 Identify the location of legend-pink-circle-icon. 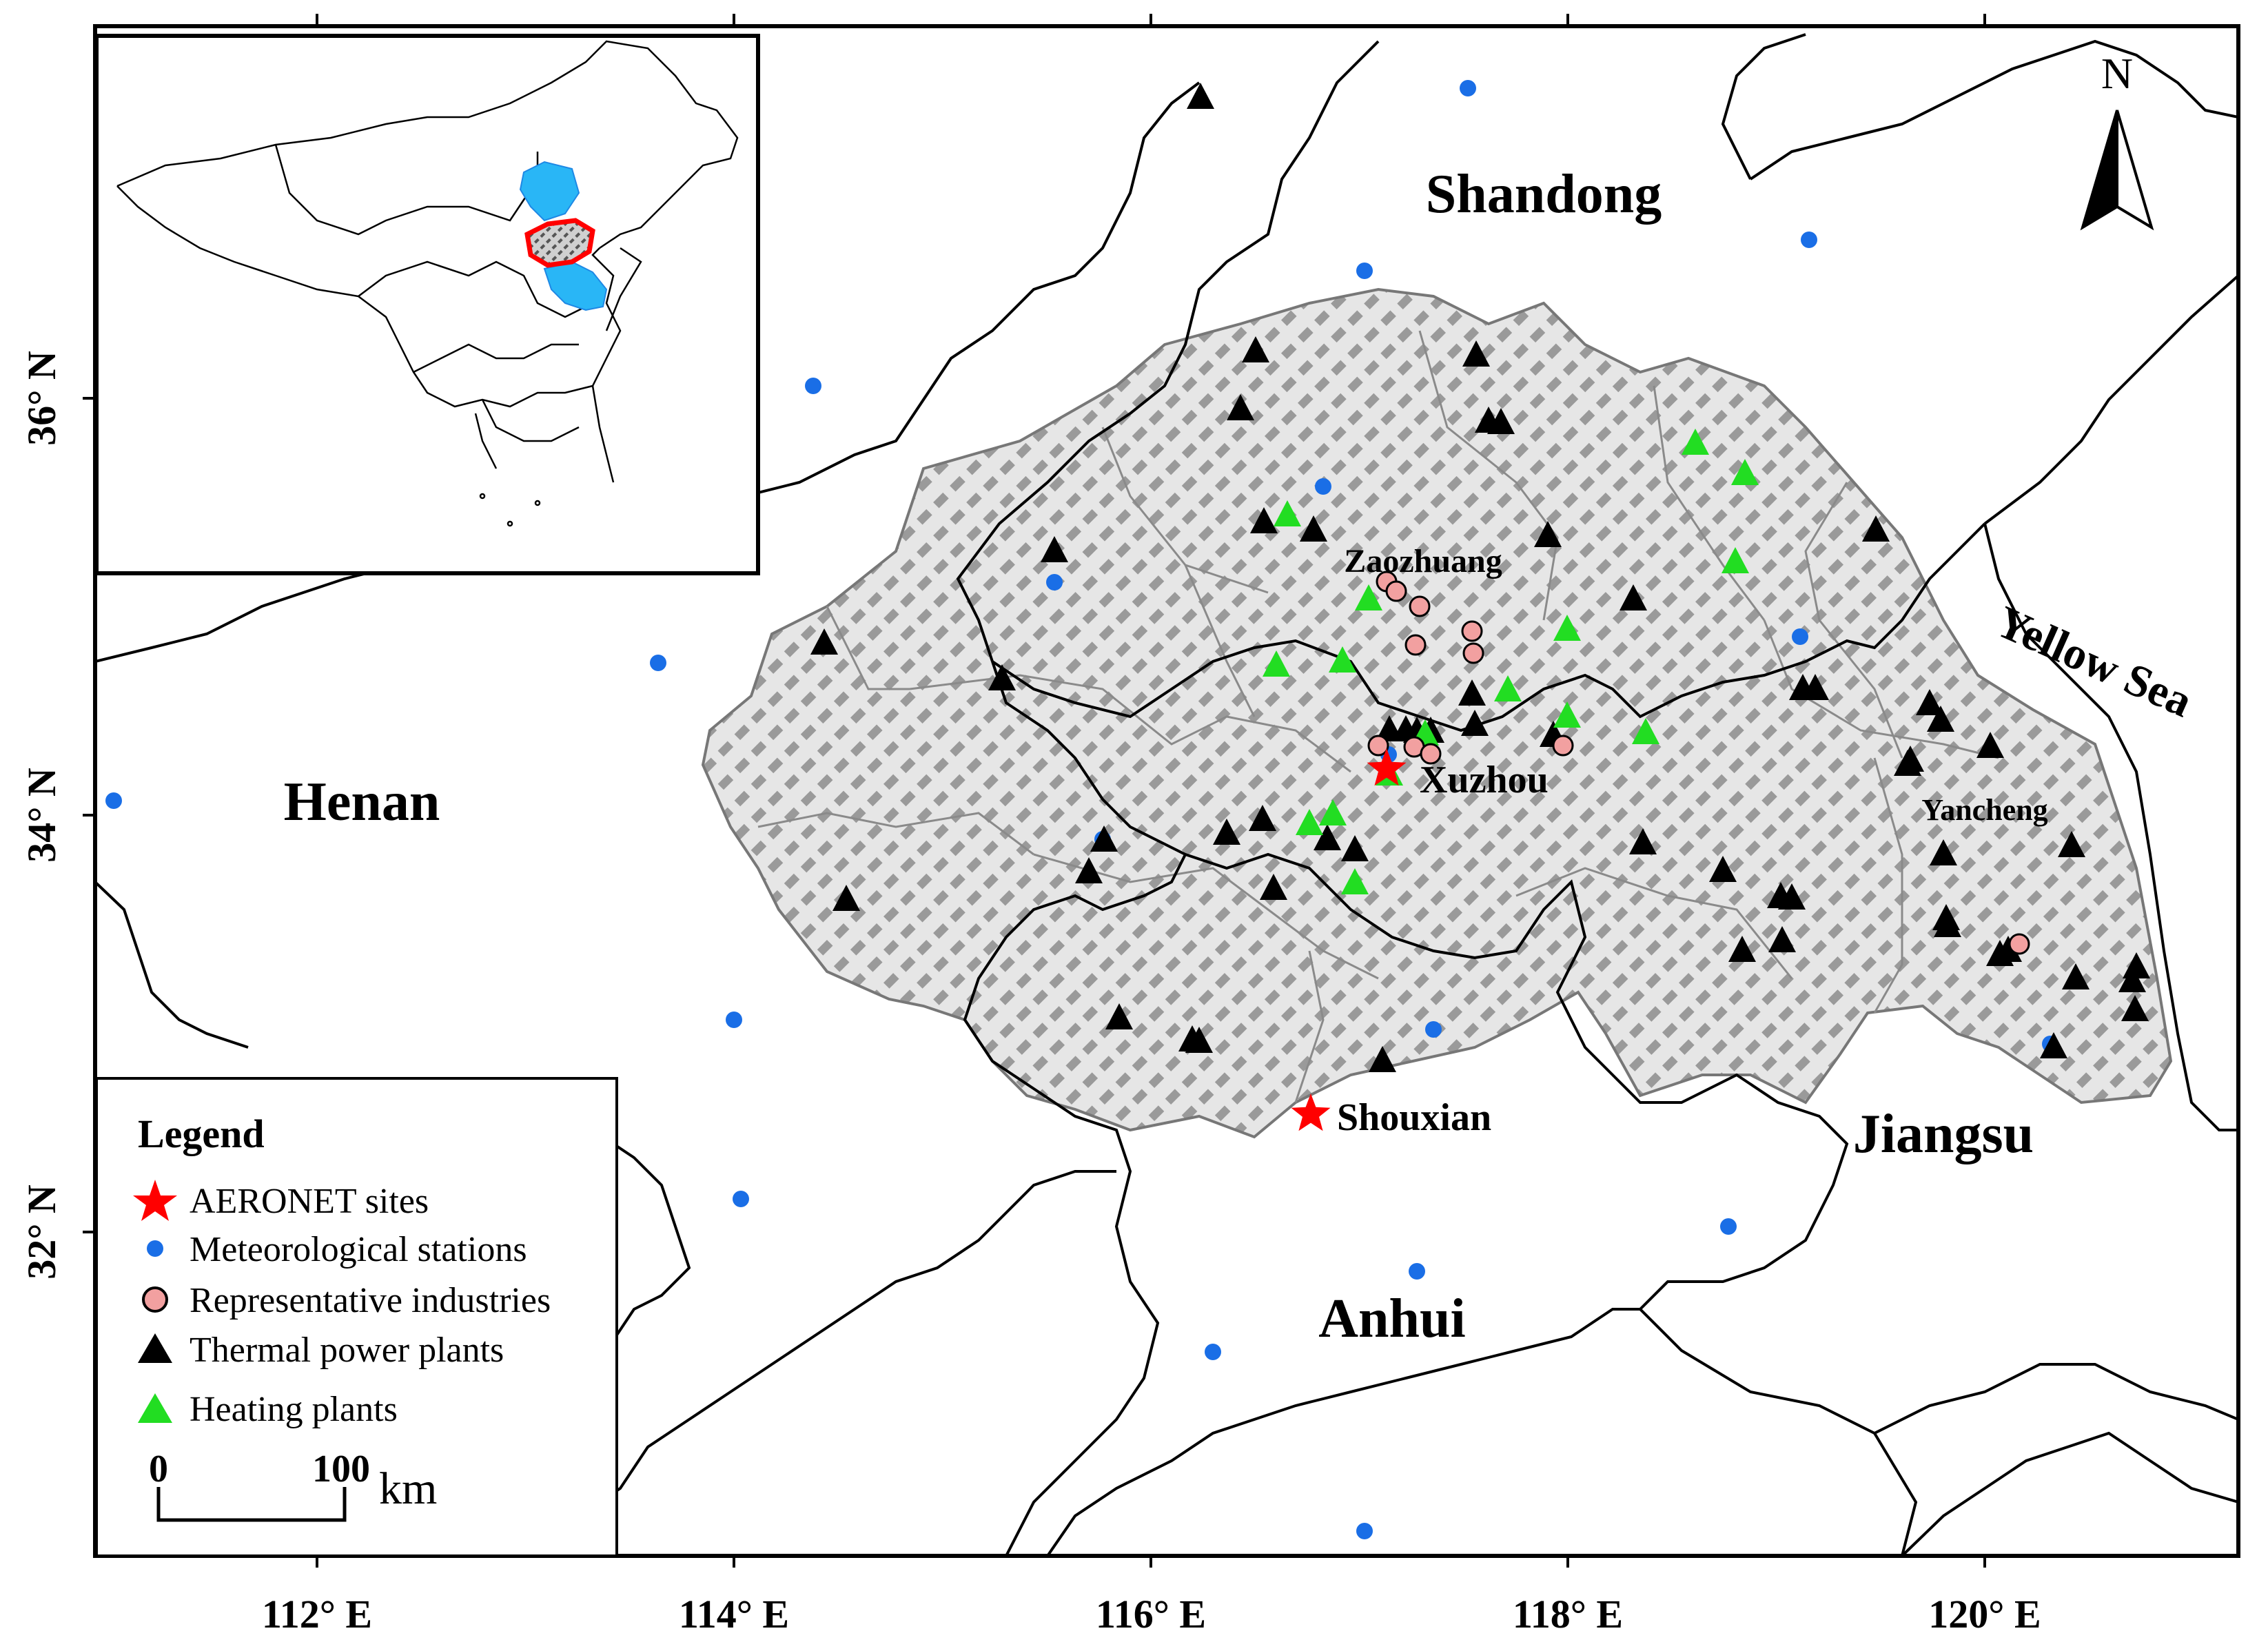
(155, 1299).